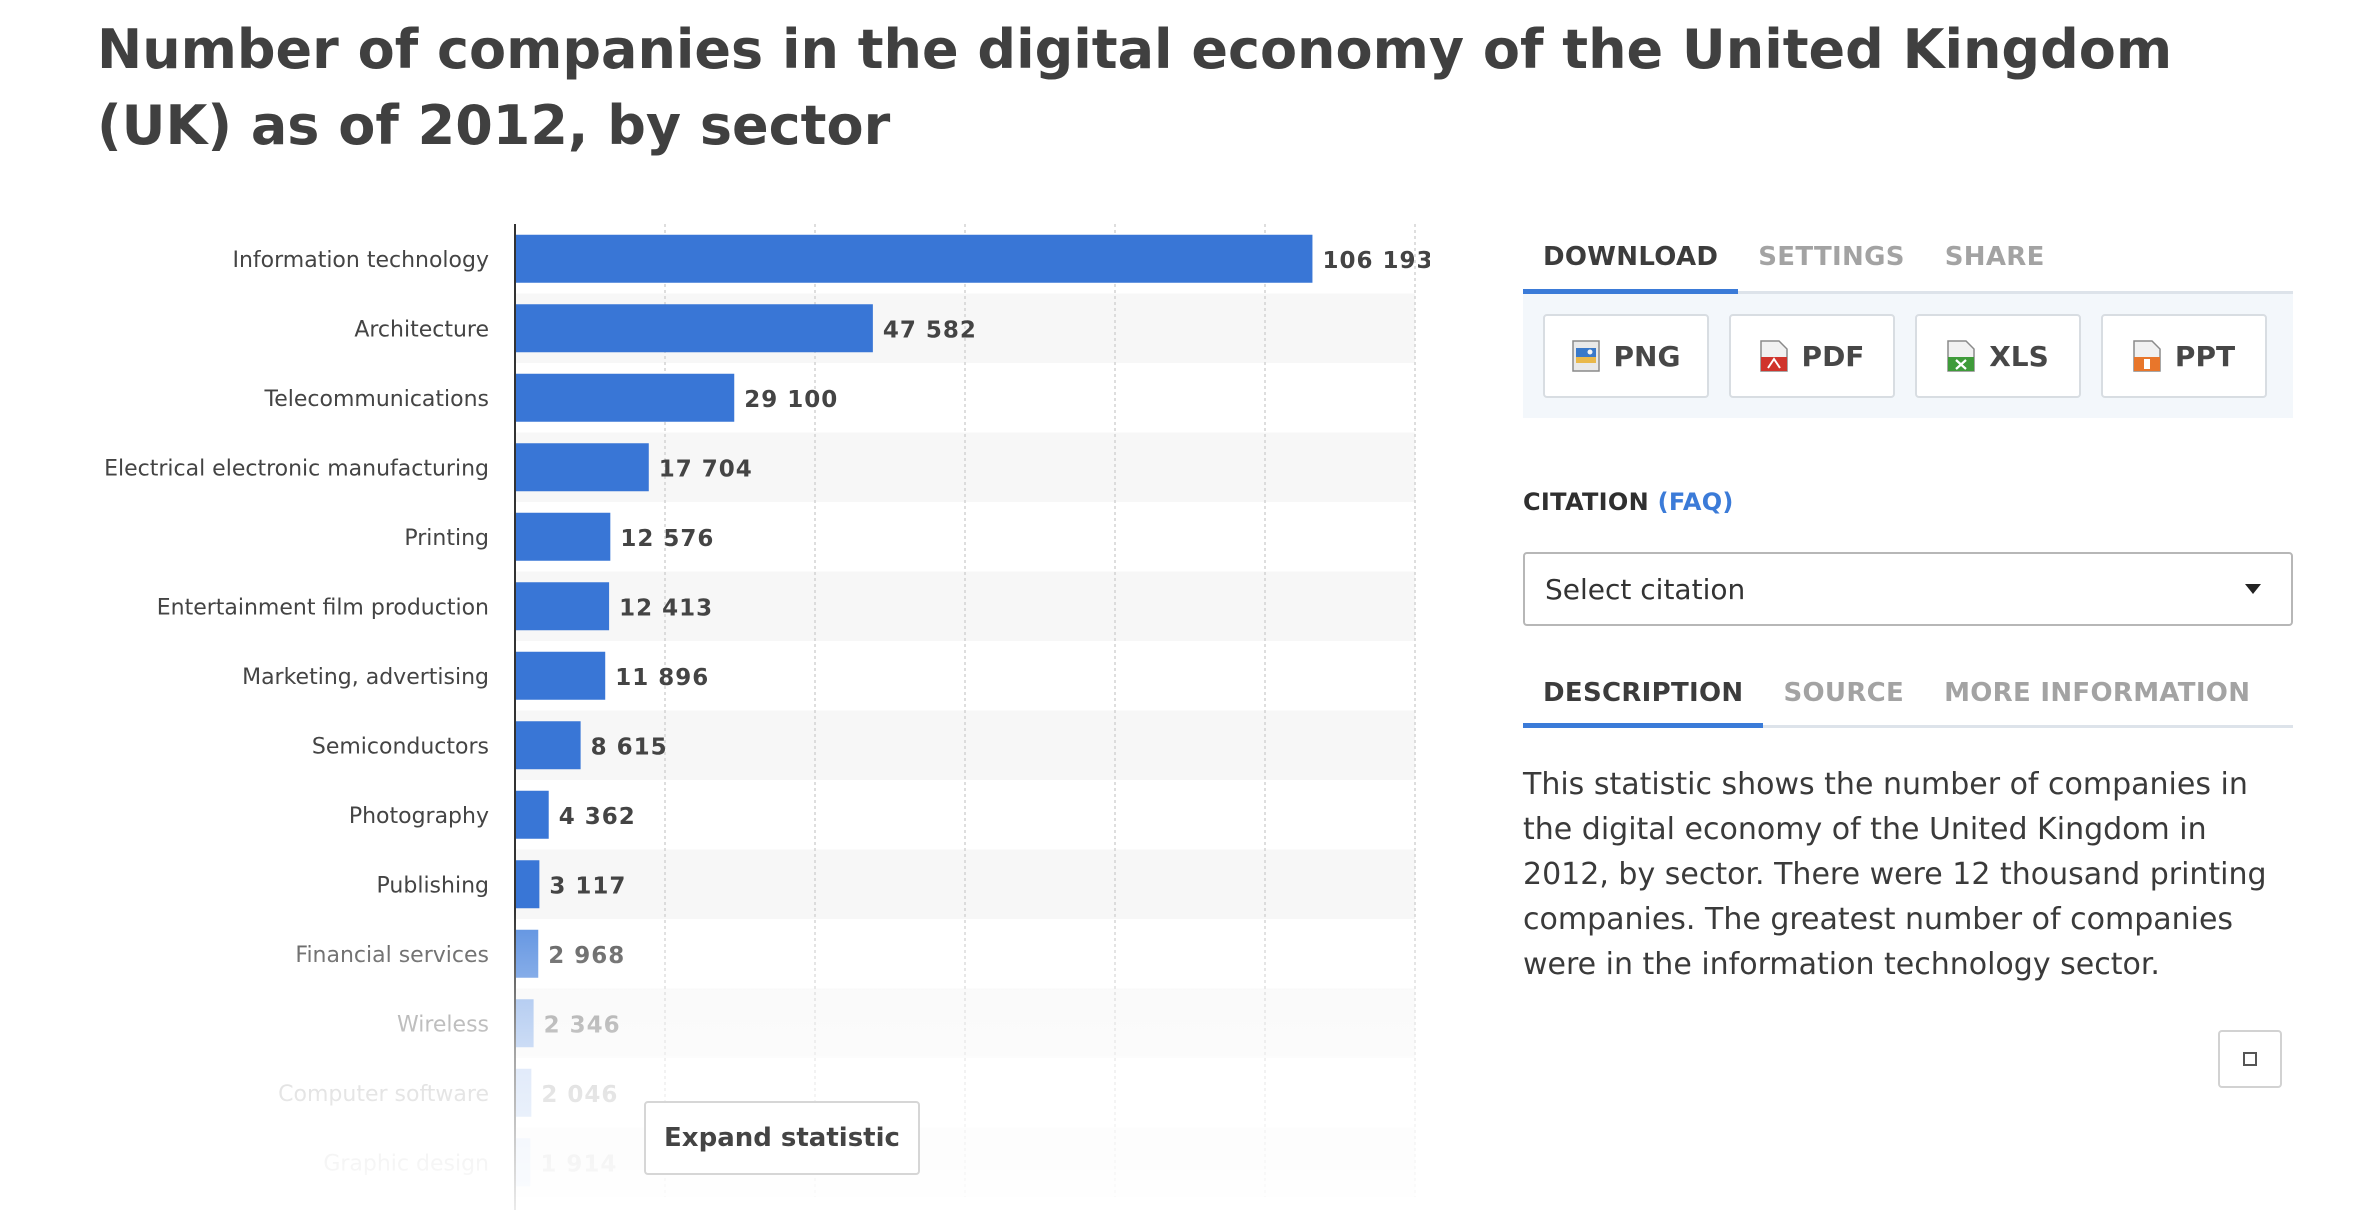 The width and height of the screenshot is (2358, 1220). What do you see at coordinates (360, 260) in the screenshot?
I see `category-label: Information technology` at bounding box center [360, 260].